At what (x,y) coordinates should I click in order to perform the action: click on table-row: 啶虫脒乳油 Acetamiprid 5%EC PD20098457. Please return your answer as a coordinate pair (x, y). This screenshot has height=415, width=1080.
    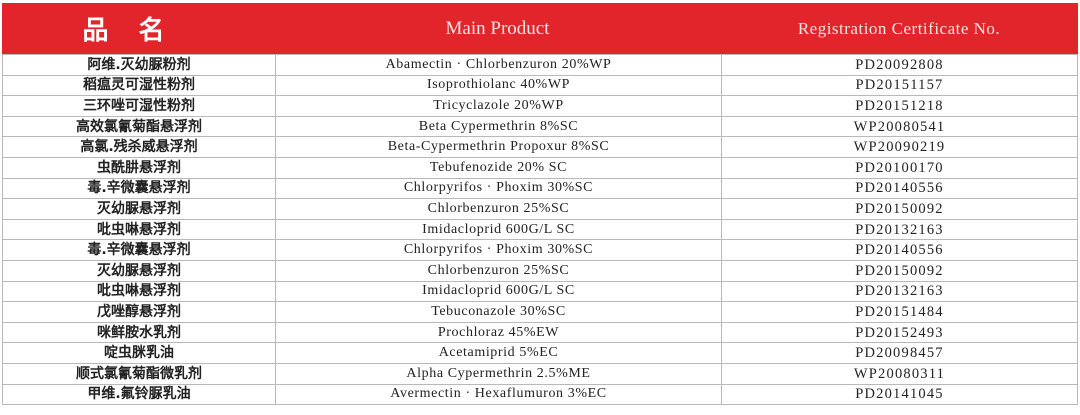
    Looking at the image, I should click on (540, 353).